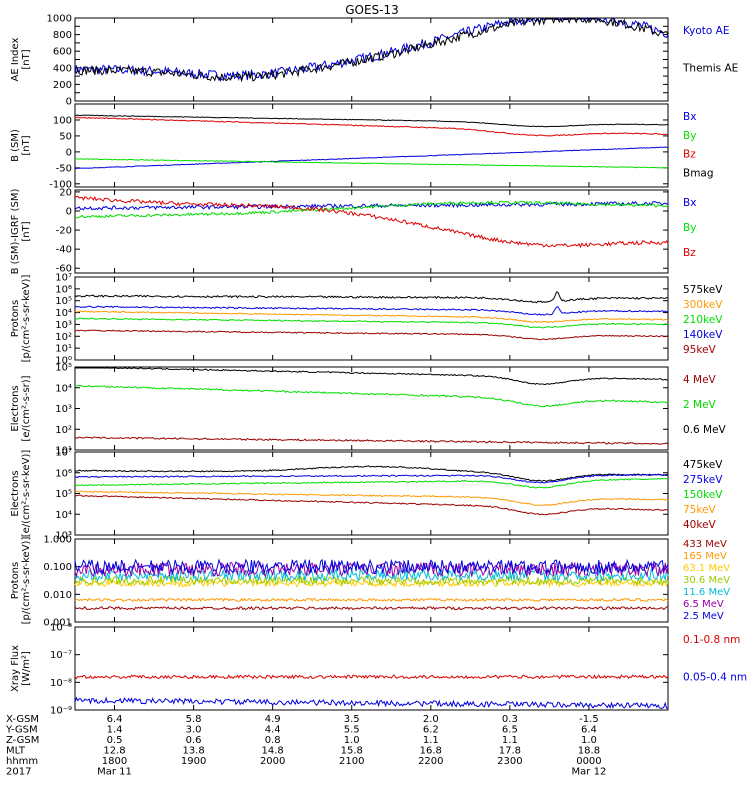 Image resolution: width=750 pixels, height=800 pixels. I want to click on legend-protons2-0: 433 MeV, so click(705, 544).